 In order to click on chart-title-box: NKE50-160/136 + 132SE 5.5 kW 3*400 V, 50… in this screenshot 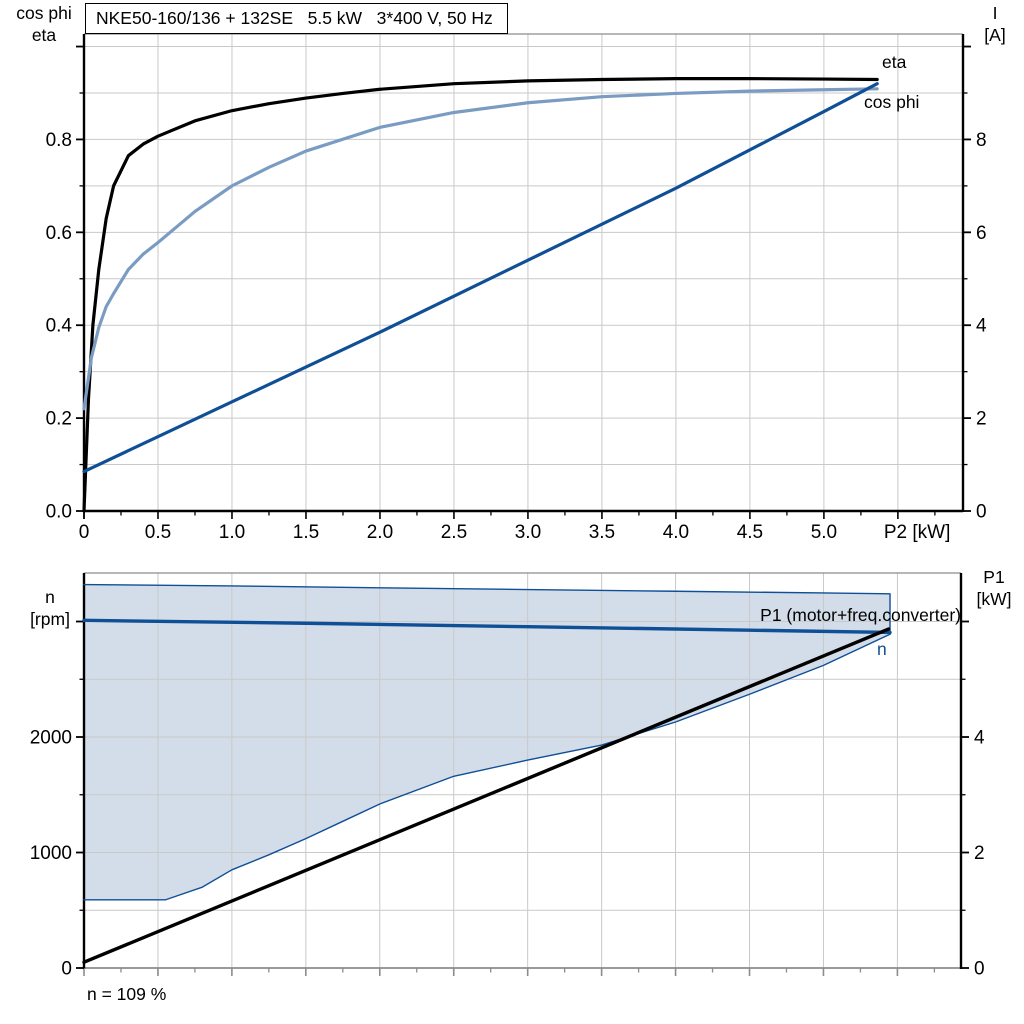, I will do `click(296, 18)`.